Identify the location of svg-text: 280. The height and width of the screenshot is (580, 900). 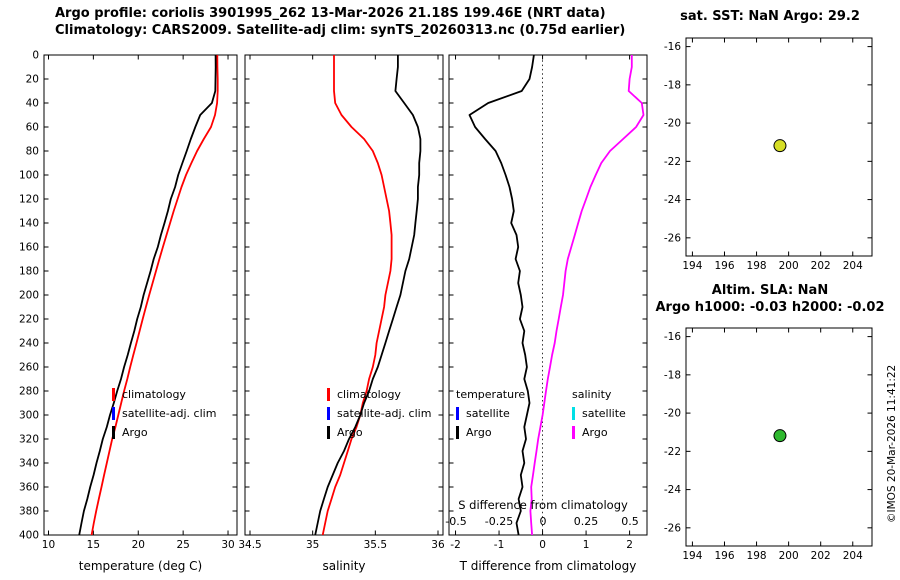
(29, 392).